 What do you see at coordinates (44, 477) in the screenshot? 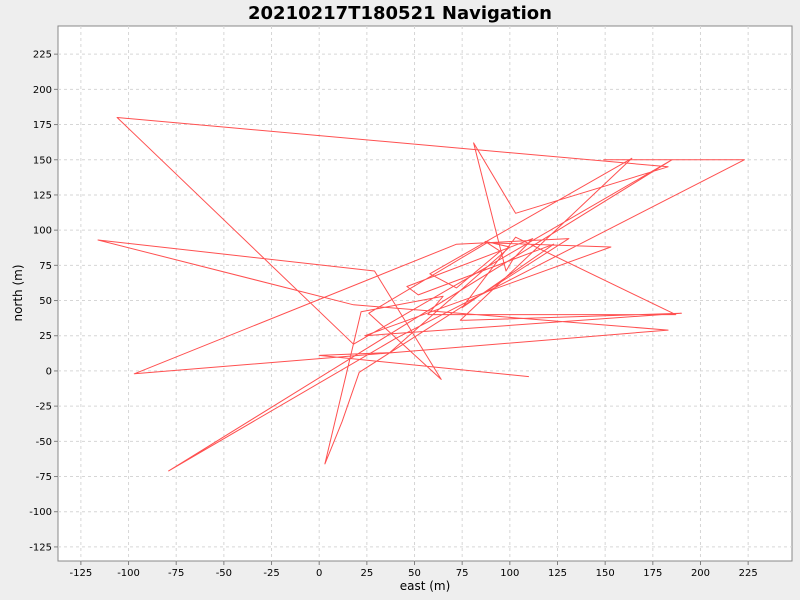
I see `y-tick-label: -75` at bounding box center [44, 477].